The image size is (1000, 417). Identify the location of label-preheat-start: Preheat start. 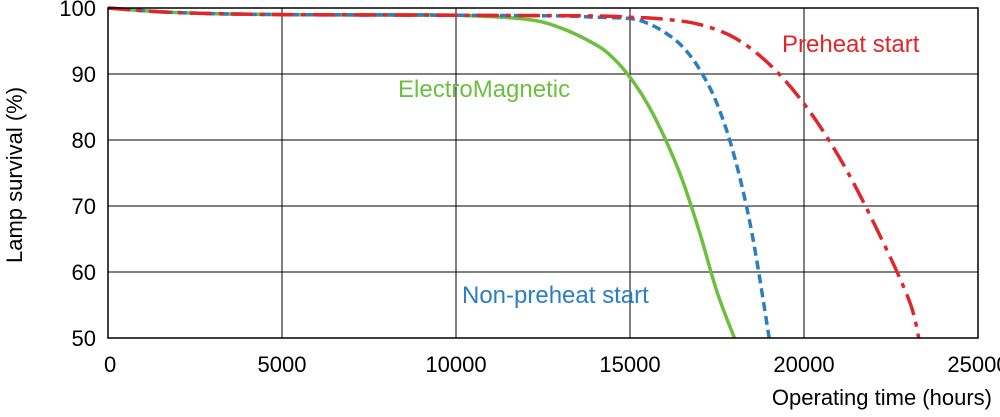
(851, 44).